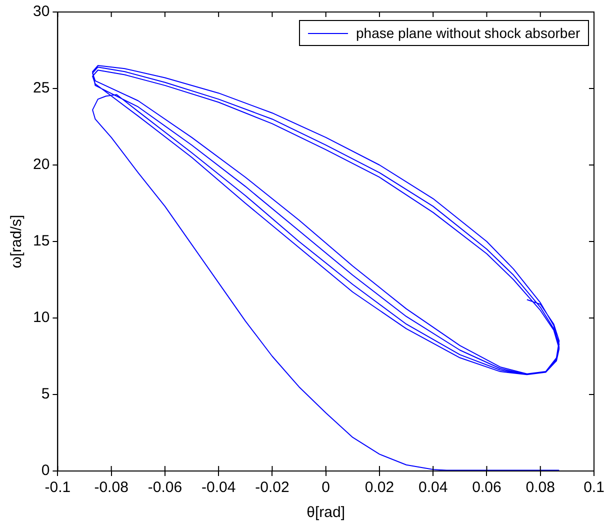 This screenshot has width=608, height=528. What do you see at coordinates (433, 487) in the screenshot?
I see `x-tick-label: 0.04` at bounding box center [433, 487].